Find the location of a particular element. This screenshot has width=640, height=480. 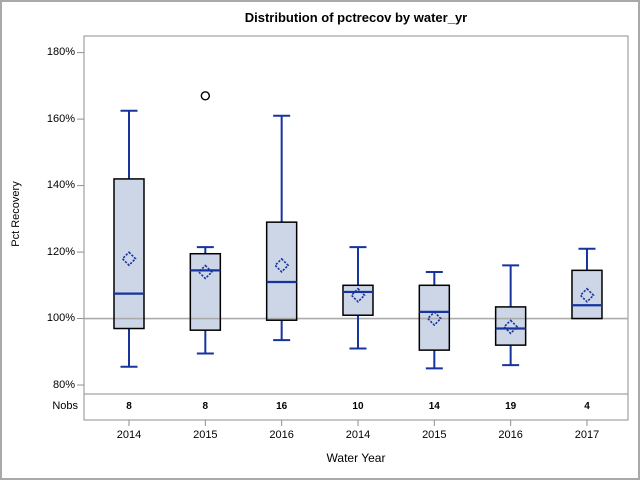

x-category-label: 2017 is located at coordinates (587, 435).